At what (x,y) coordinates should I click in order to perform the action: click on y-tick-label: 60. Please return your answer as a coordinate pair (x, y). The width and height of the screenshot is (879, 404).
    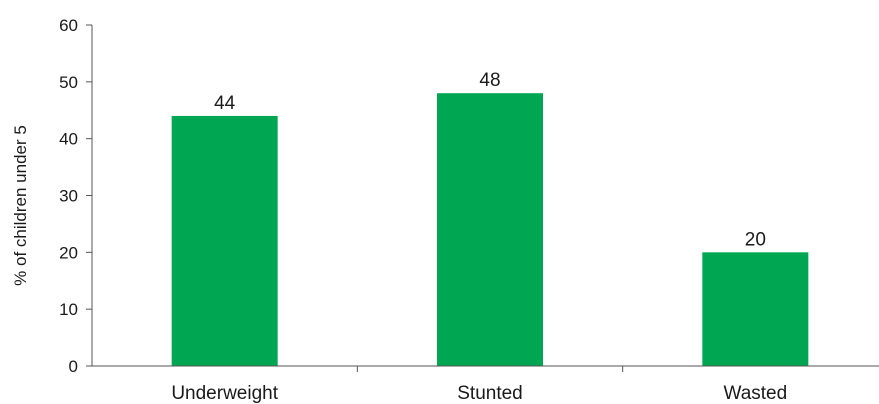
    Looking at the image, I should click on (68, 25).